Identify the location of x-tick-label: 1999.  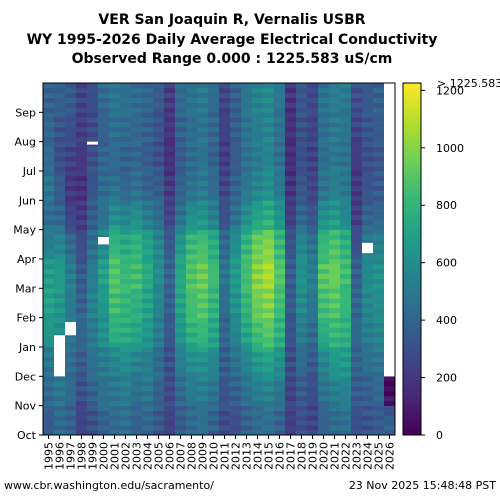
(93, 456).